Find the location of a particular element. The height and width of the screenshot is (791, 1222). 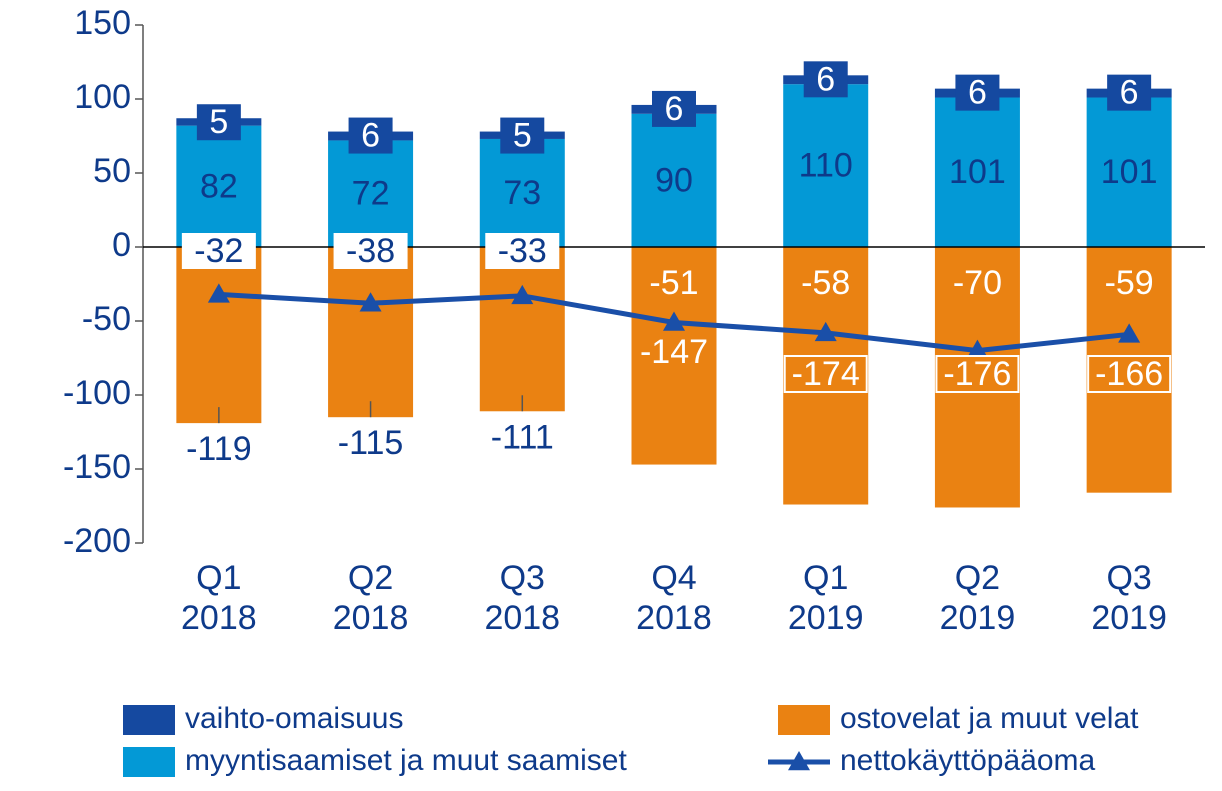

data-label: -51 is located at coordinates (673, 283).